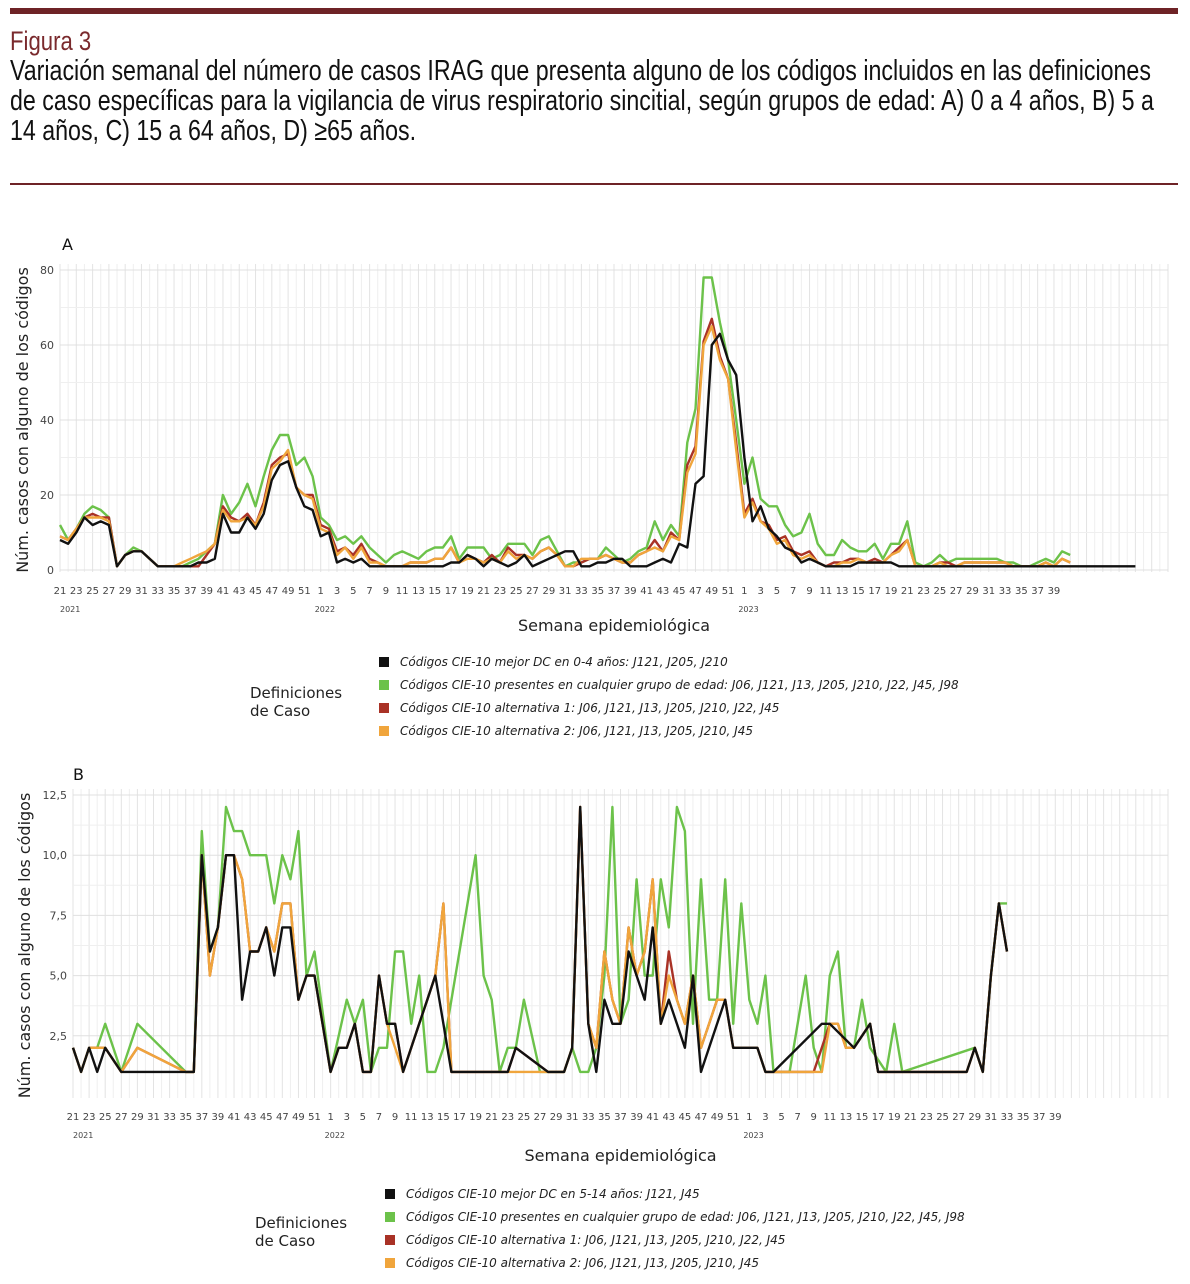 The width and height of the screenshot is (1190, 1284). I want to click on x-year-label: 2023, so click(753, 1135).